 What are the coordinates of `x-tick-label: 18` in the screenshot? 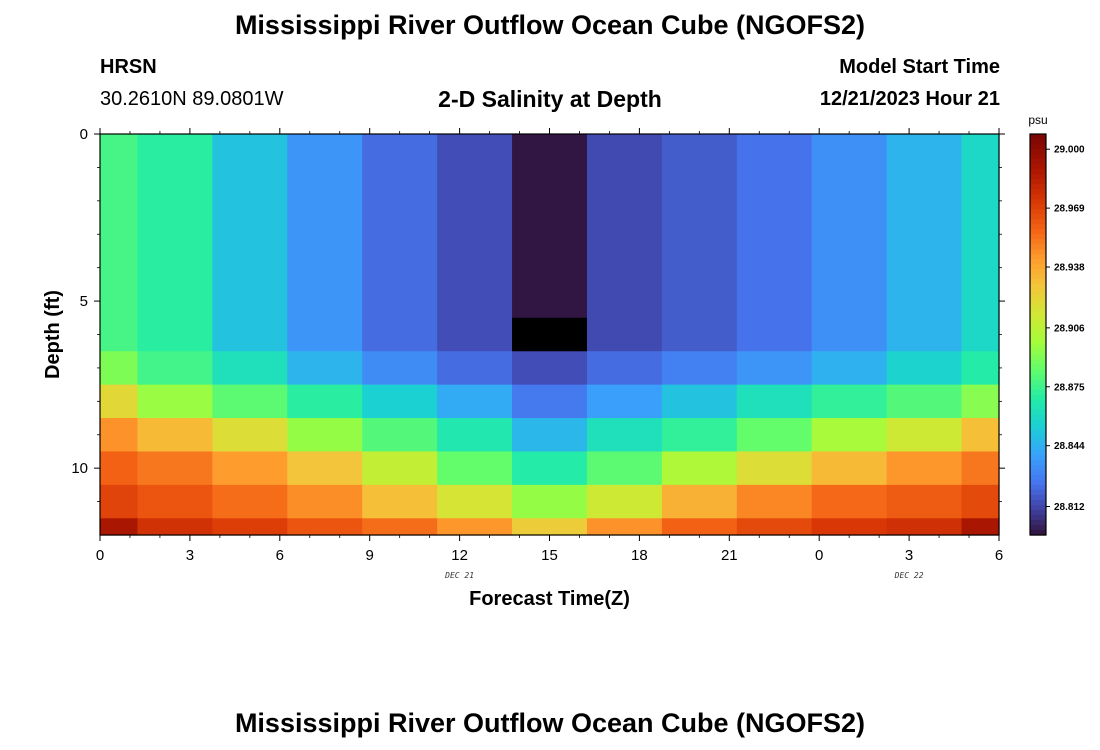 It's located at (639, 555).